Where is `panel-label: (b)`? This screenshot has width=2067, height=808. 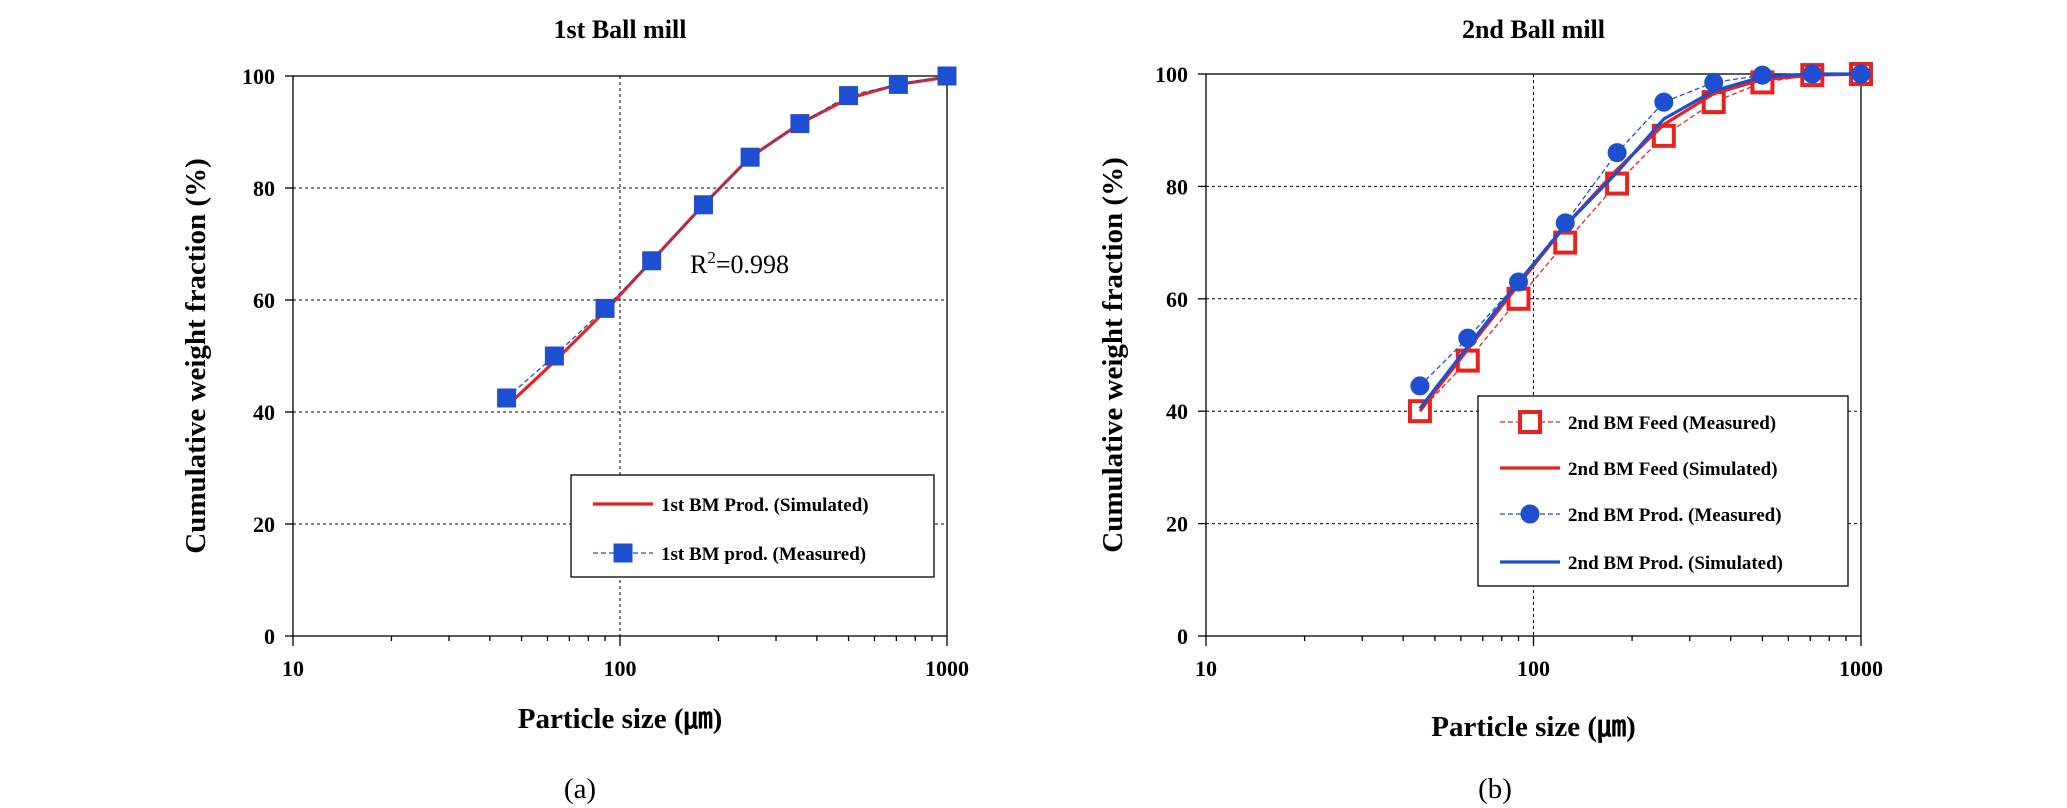
panel-label: (b) is located at coordinates (1495, 789).